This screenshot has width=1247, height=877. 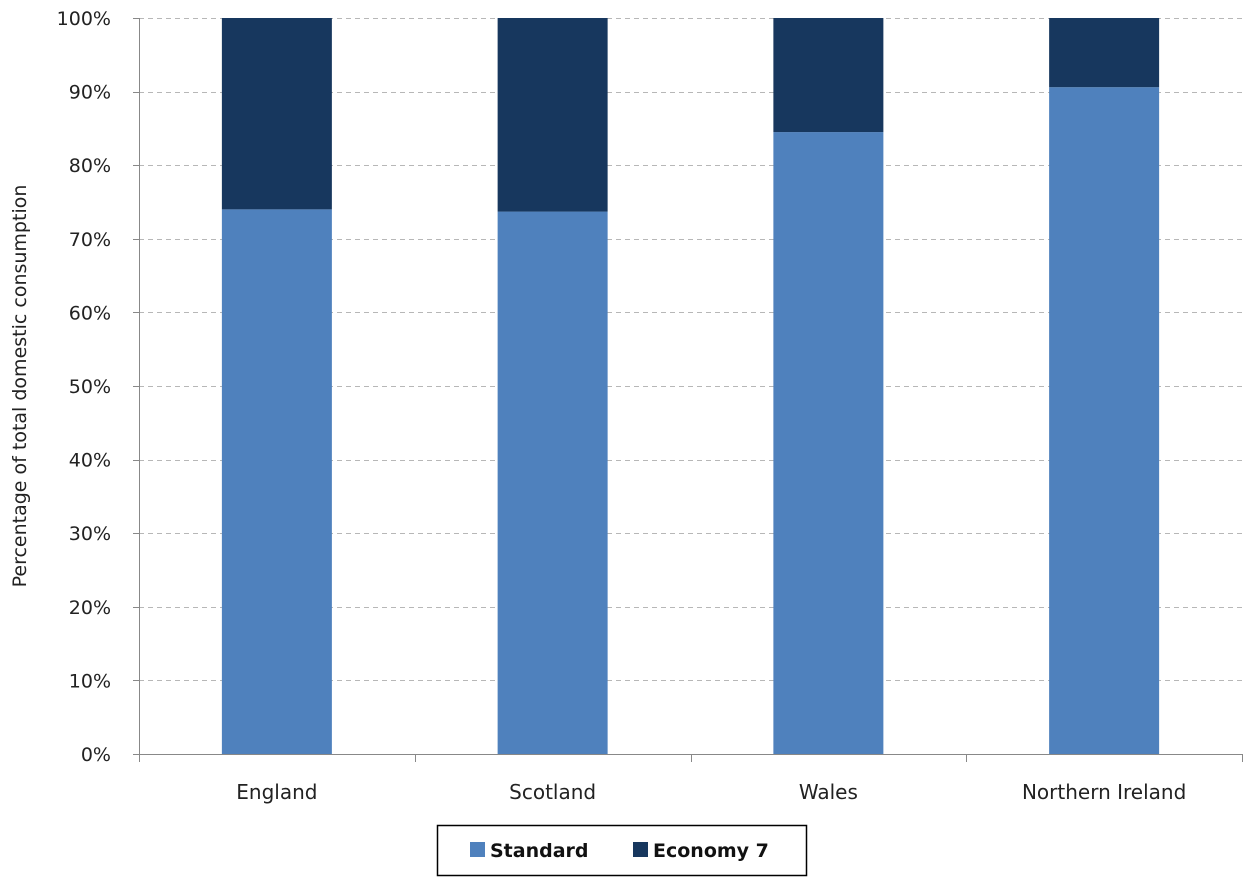 I want to click on bar-economy-7-wales, so click(x=828, y=75).